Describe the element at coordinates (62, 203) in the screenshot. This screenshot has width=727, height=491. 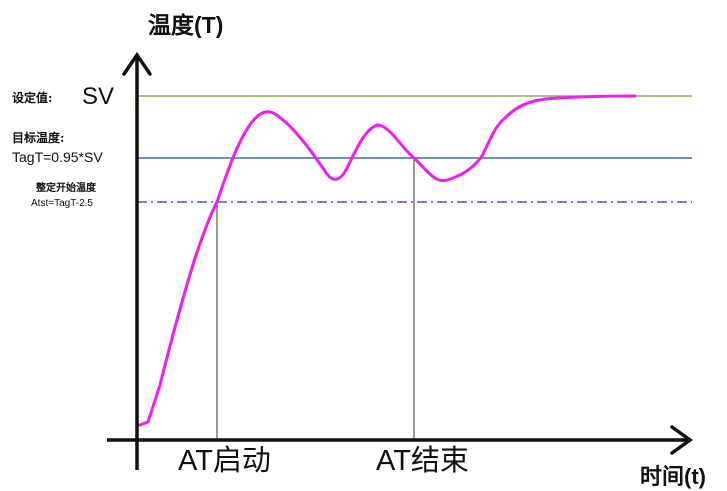
I see `tuning-label-formula: Atst=TagT-2.5` at that location.